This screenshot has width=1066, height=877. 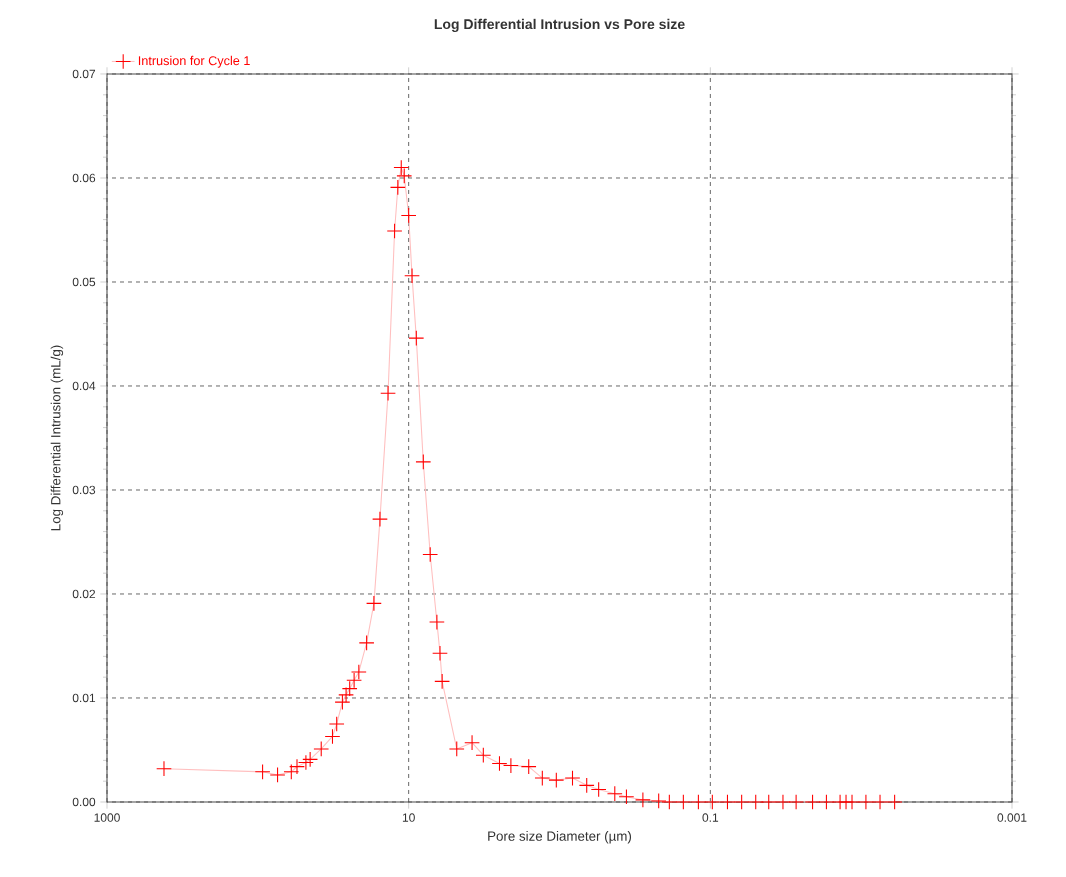 What do you see at coordinates (84, 282) in the screenshot?
I see `y-tick-label: 0.05` at bounding box center [84, 282].